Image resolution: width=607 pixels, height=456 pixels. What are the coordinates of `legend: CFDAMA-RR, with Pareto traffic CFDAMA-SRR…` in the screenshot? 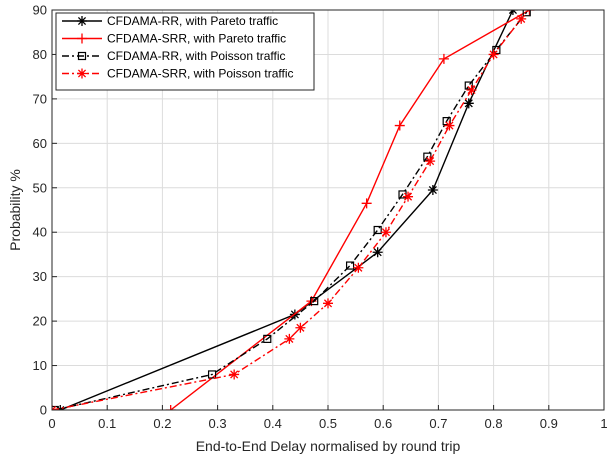 It's located at (185, 51).